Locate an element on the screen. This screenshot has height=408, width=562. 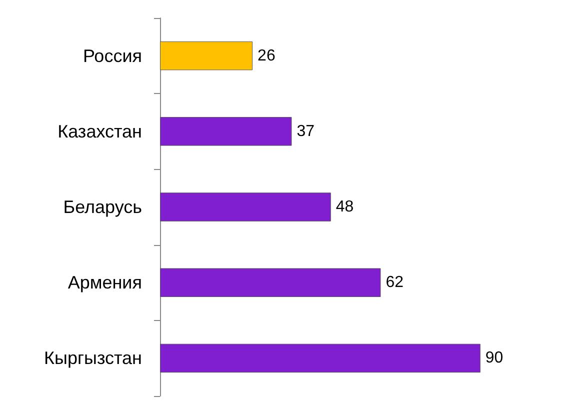
y-tick-label: Беларусь is located at coordinates (102, 207).